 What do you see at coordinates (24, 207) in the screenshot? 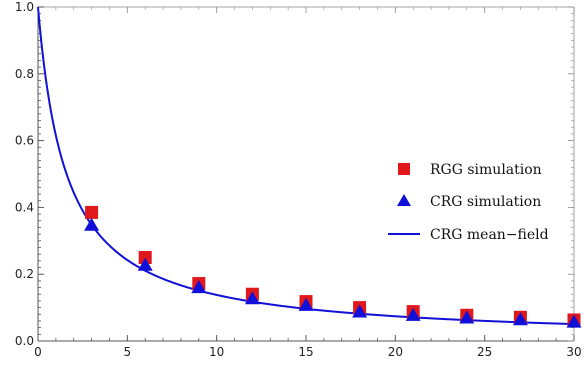
I see `y-tick-label: 0.4` at bounding box center [24, 207].